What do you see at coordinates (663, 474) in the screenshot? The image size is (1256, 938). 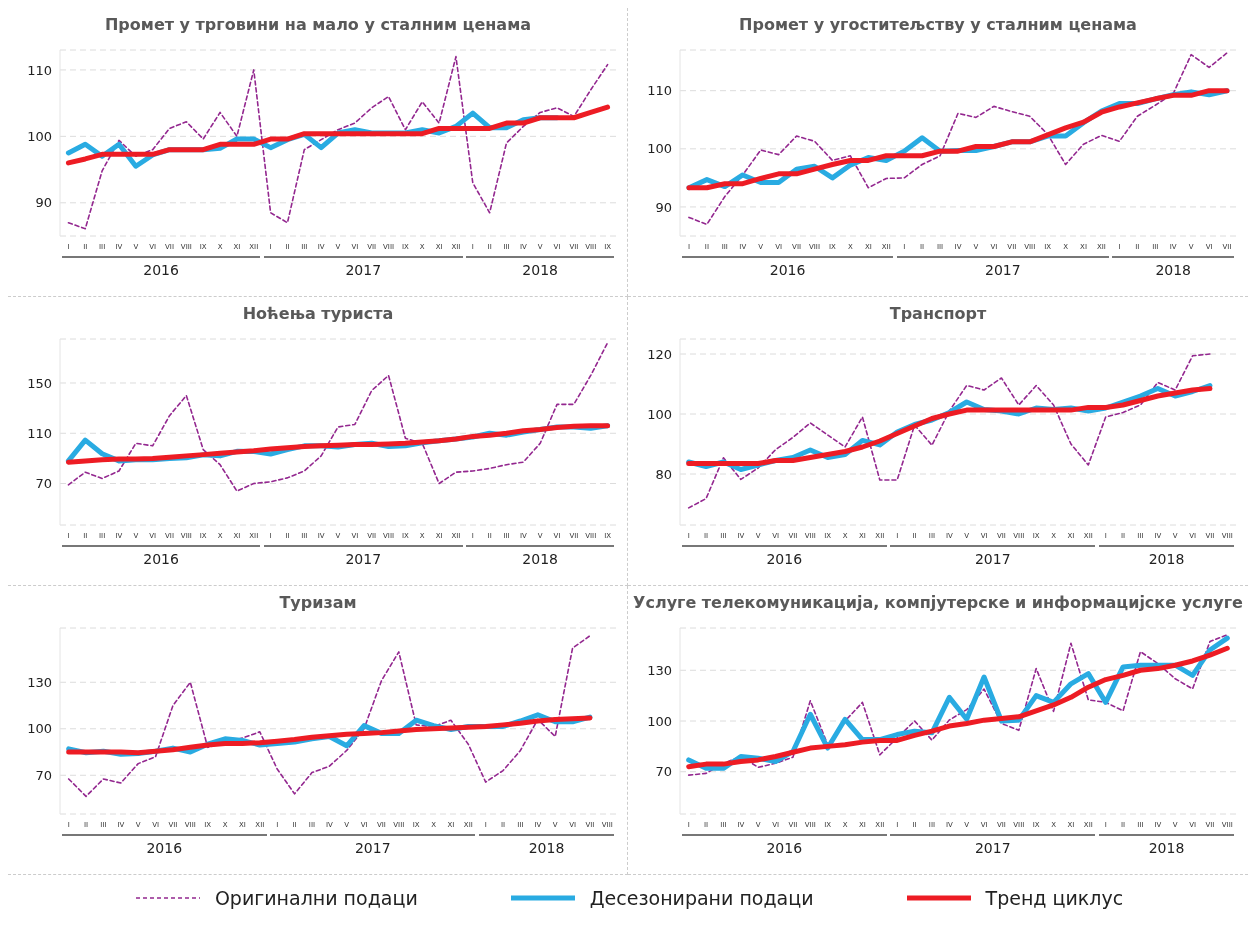 I see `y-tick-label: 80` at bounding box center [663, 474].